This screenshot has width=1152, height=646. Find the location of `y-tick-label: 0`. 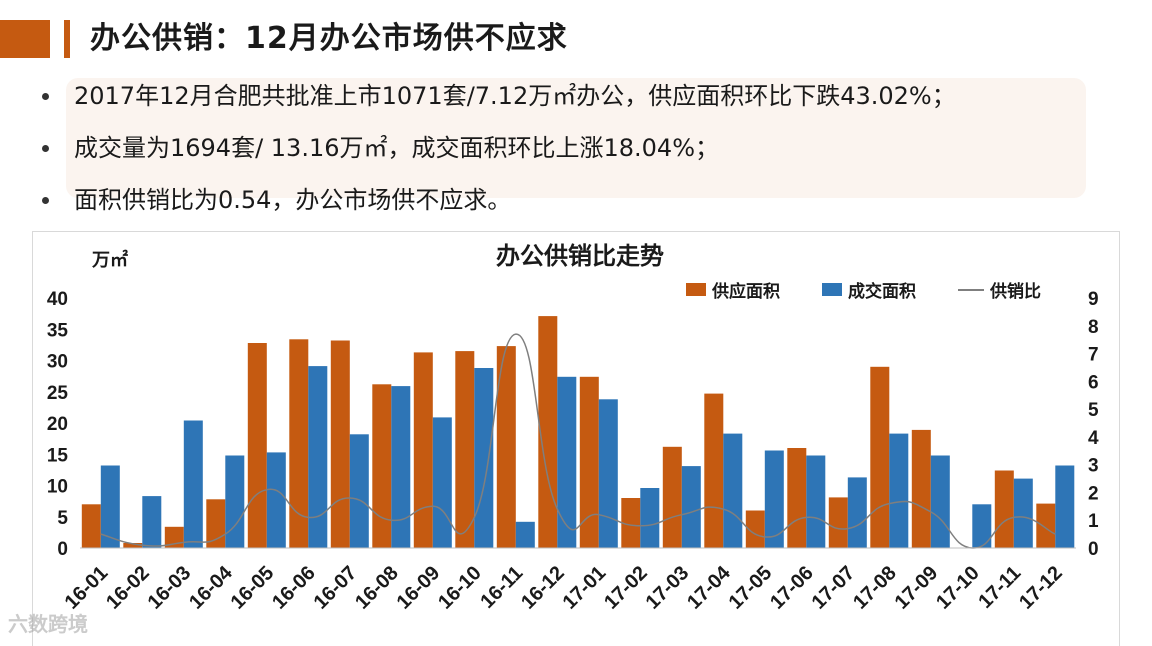

y-tick-label: 0 is located at coordinates (62, 549).